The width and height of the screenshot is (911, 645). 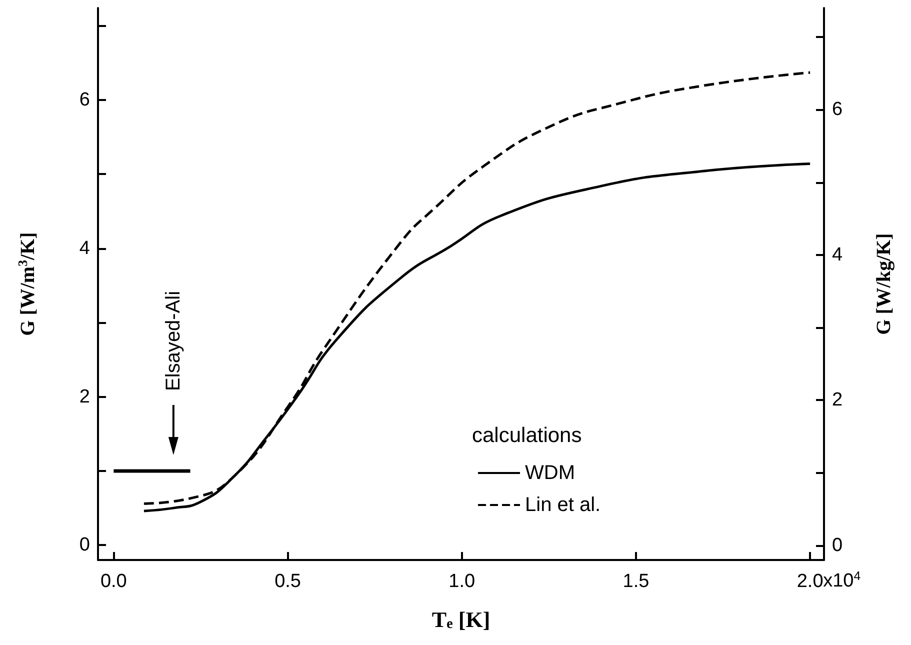 I want to click on y-tick-label: 4, so click(x=84, y=248).